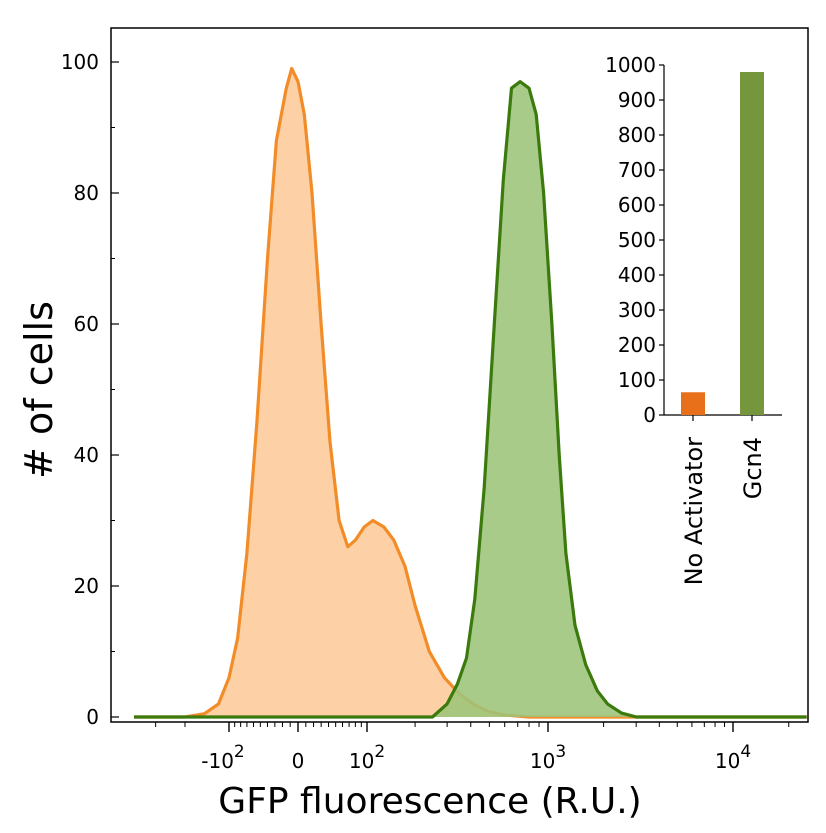 Image resolution: width=826 pixels, height=833 pixels. What do you see at coordinates (86, 455) in the screenshot?
I see `y-tick-label-2: 40` at bounding box center [86, 455].